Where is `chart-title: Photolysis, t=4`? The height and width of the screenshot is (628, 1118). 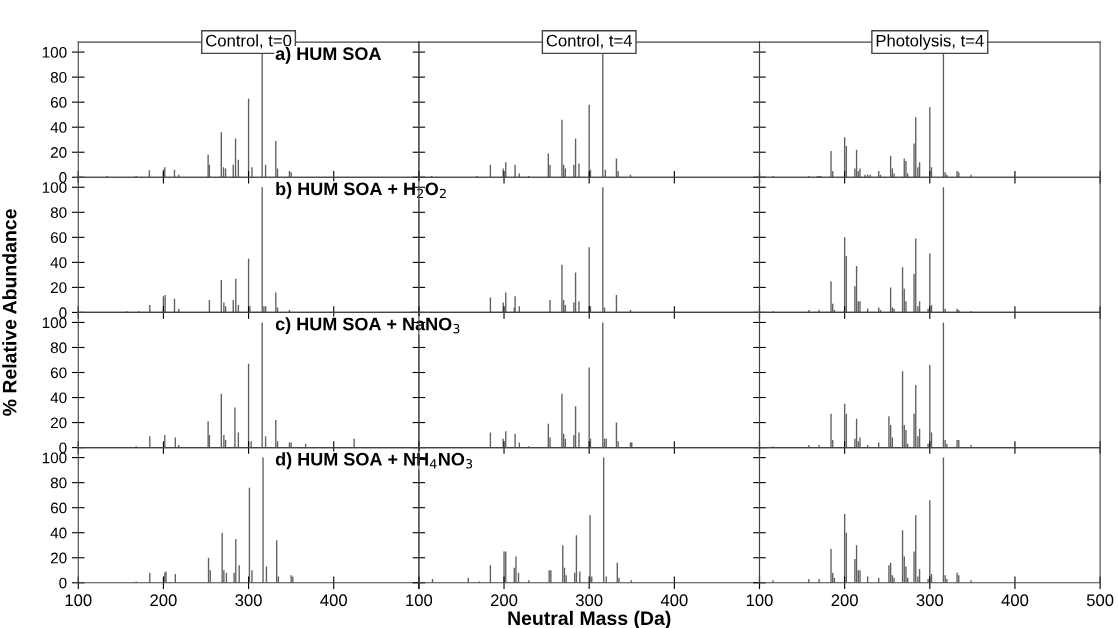 chart-title: Photolysis, t=4 is located at coordinates (930, 42).